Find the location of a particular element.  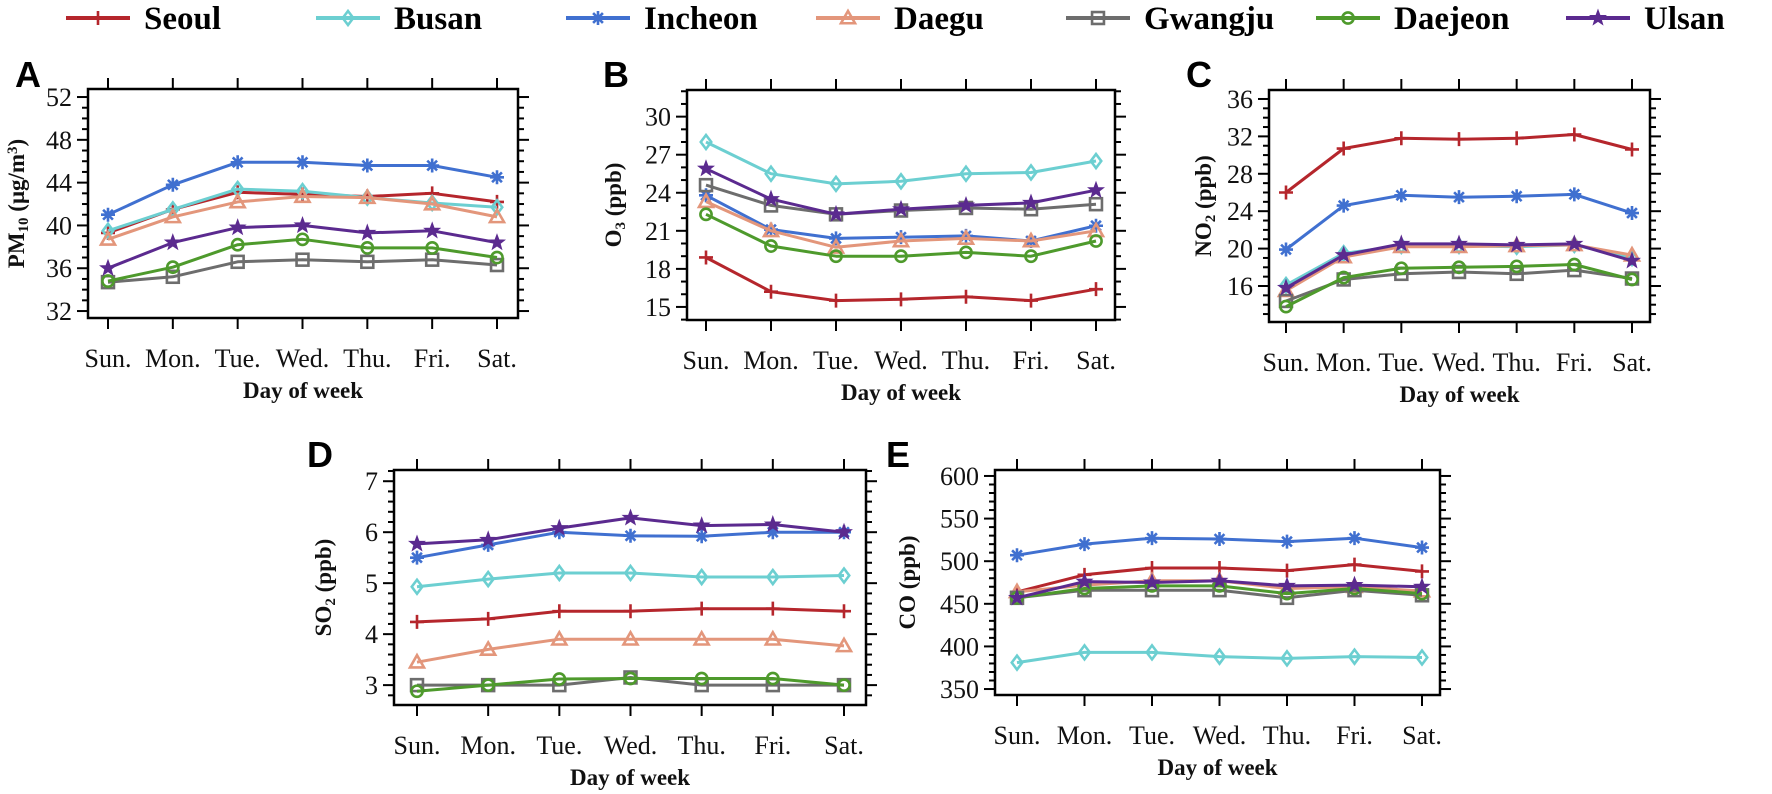

y-tick-label: 32 is located at coordinates (1240, 136).